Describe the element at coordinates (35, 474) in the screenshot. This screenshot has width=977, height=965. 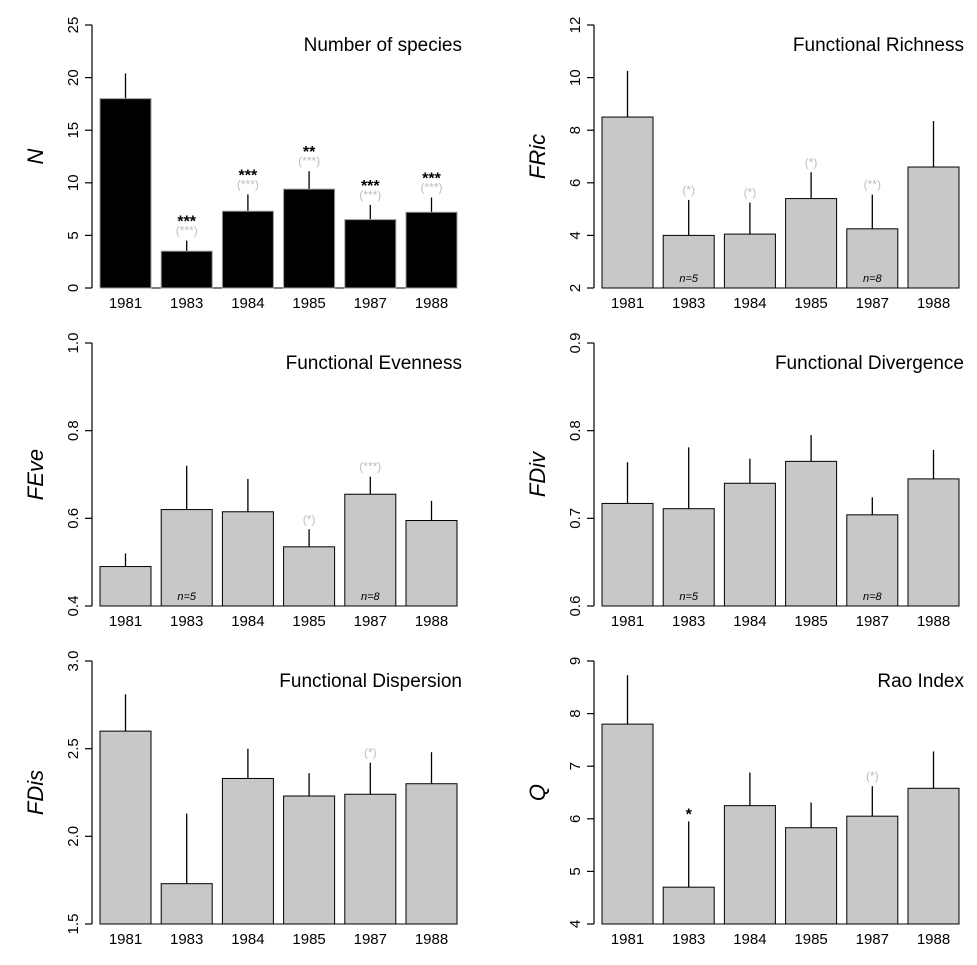
I see `y-axis-label: FEve` at that location.